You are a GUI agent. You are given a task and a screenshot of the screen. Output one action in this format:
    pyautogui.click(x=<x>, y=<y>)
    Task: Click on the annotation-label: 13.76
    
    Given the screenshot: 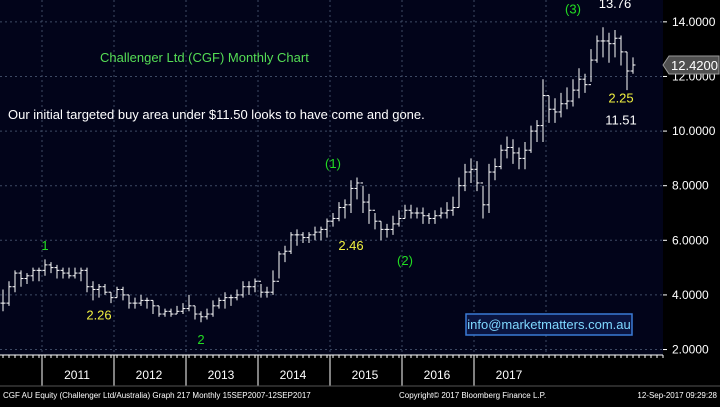 What is the action you would take?
    pyautogui.click(x=615, y=5)
    